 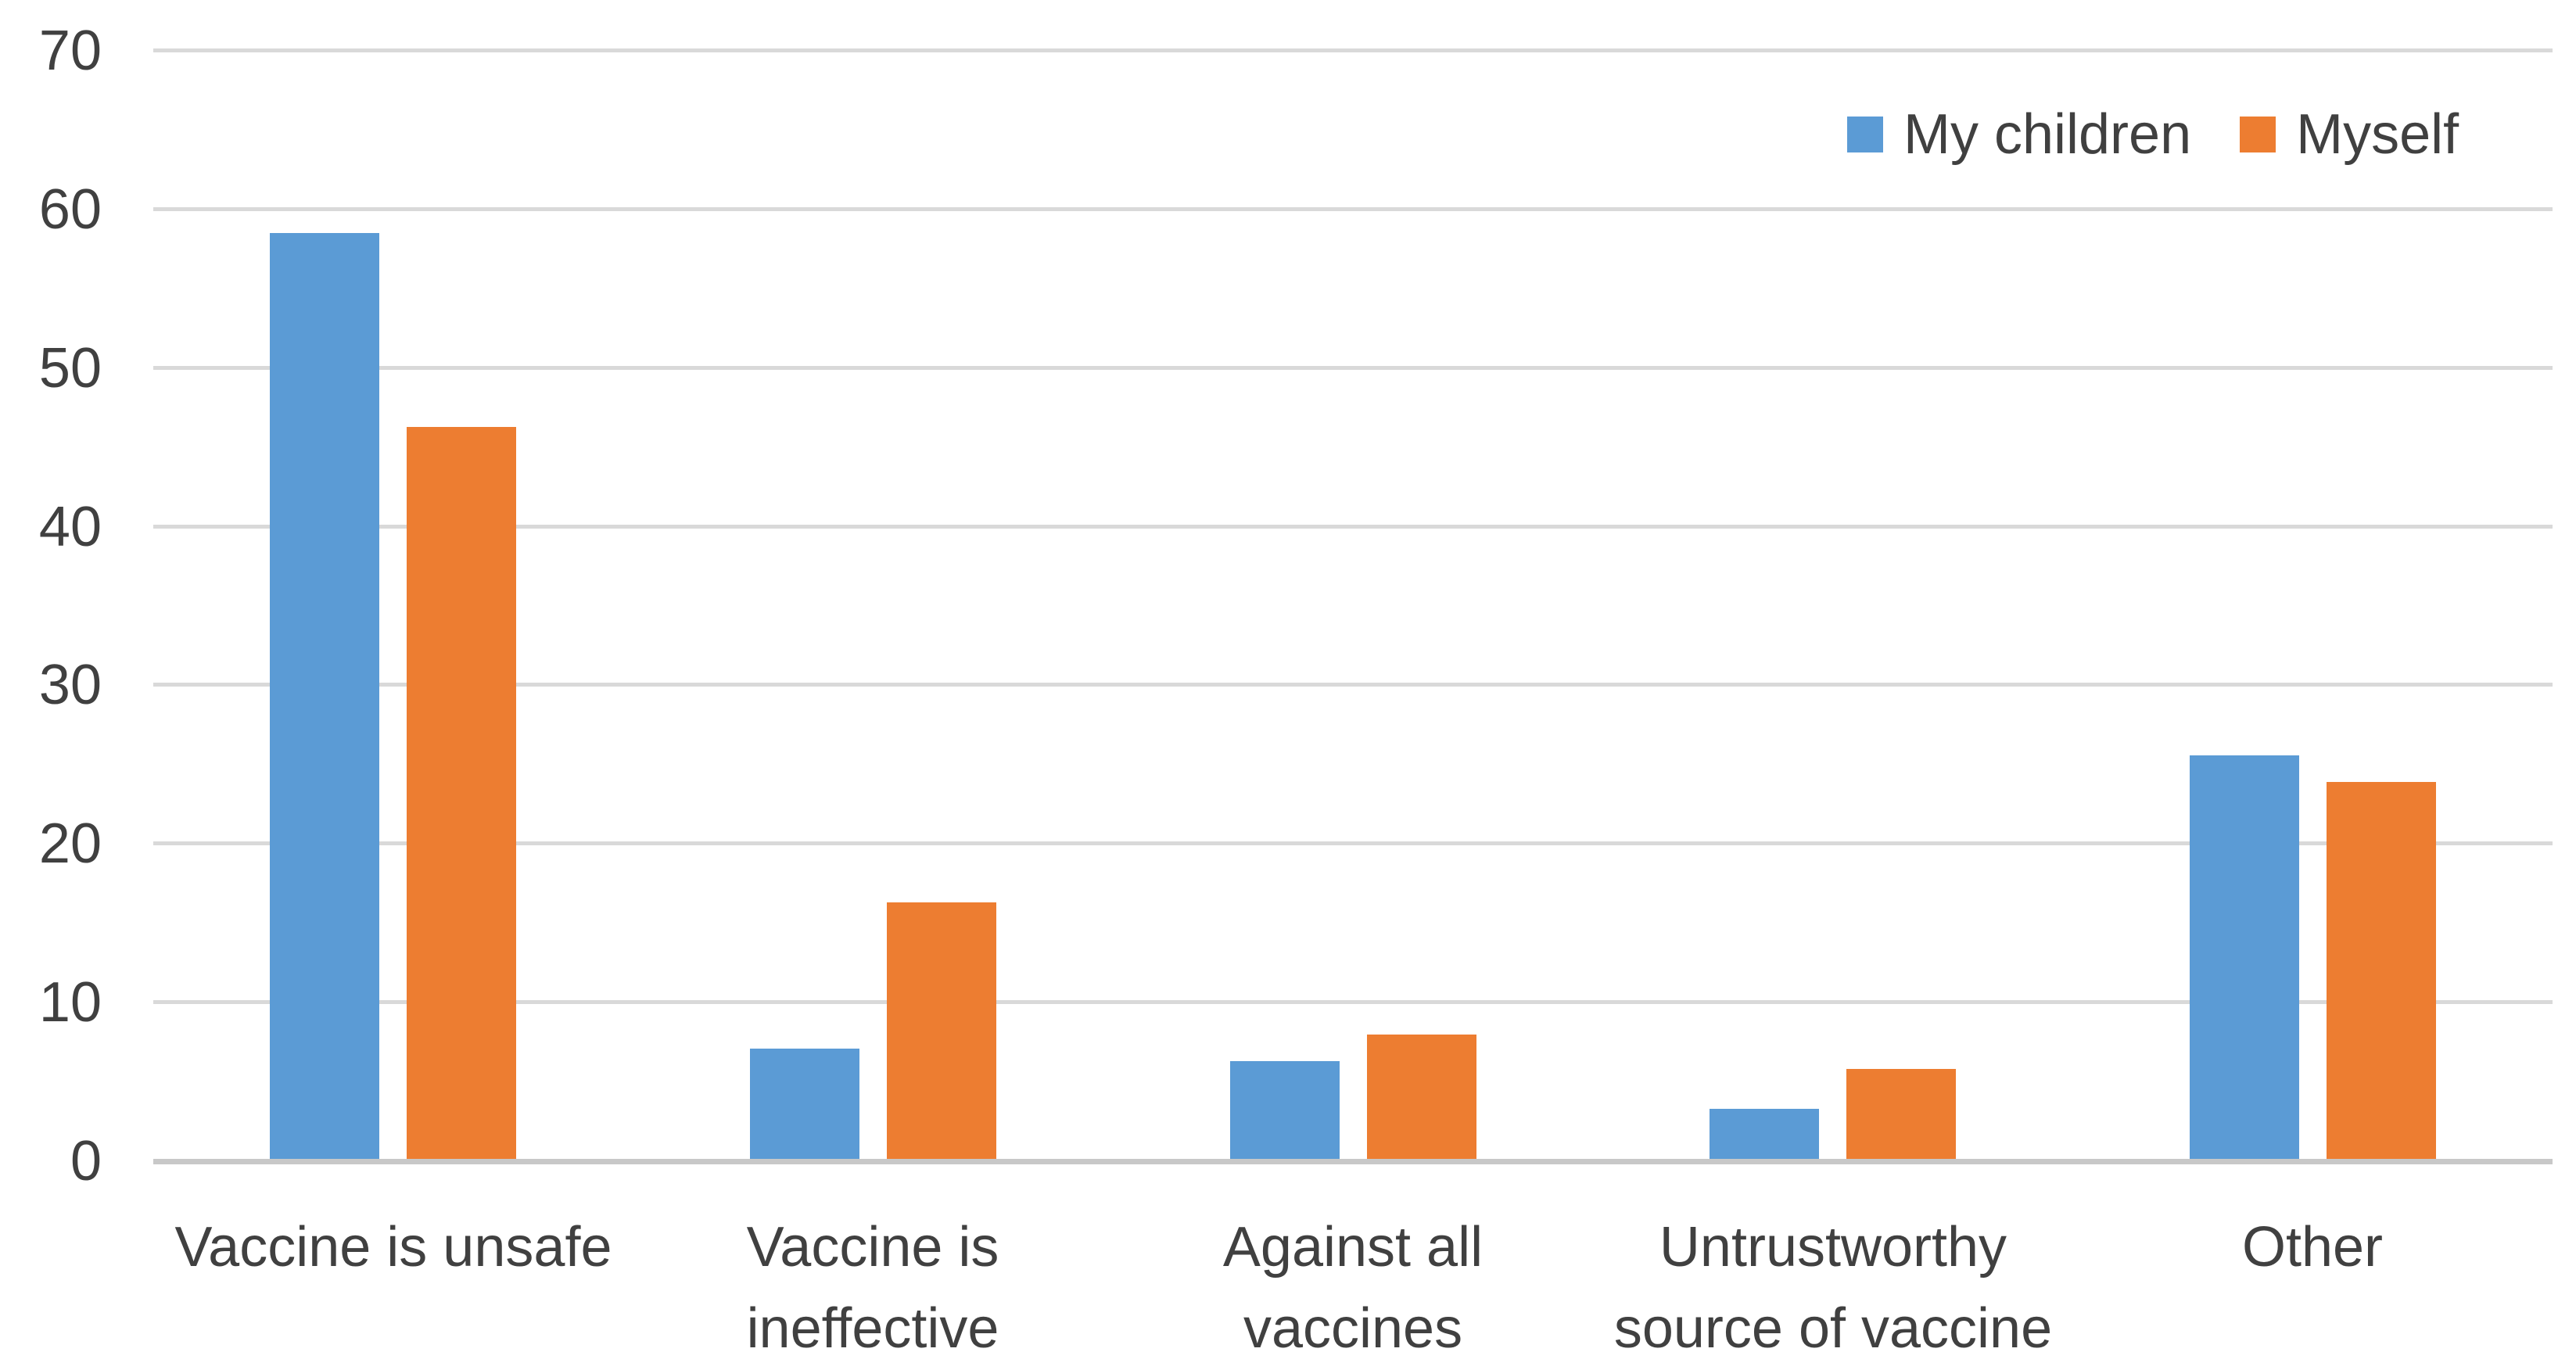 What do you see at coordinates (1353, 1161) in the screenshot?
I see `x-axis-baseline` at bounding box center [1353, 1161].